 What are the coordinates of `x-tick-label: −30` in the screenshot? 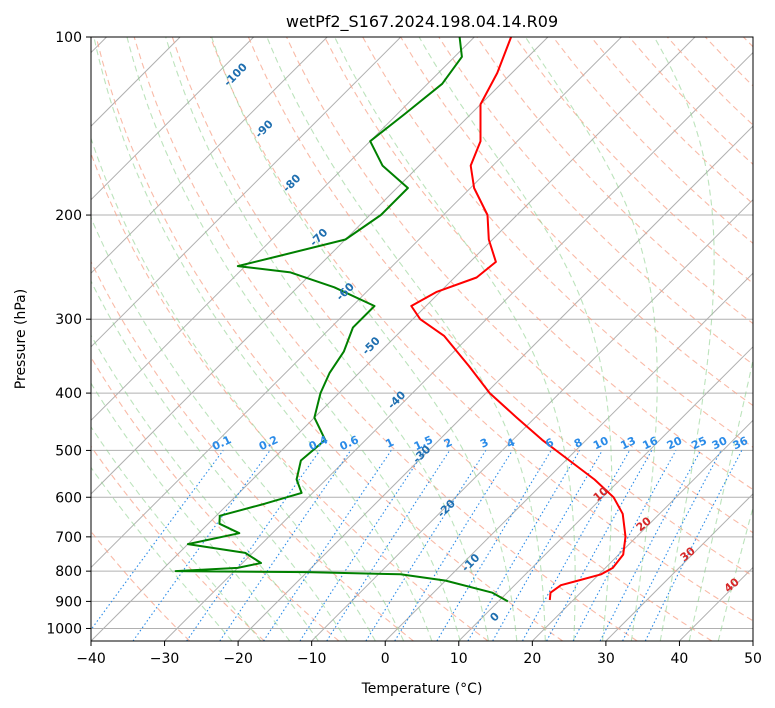 It's located at (165, 659).